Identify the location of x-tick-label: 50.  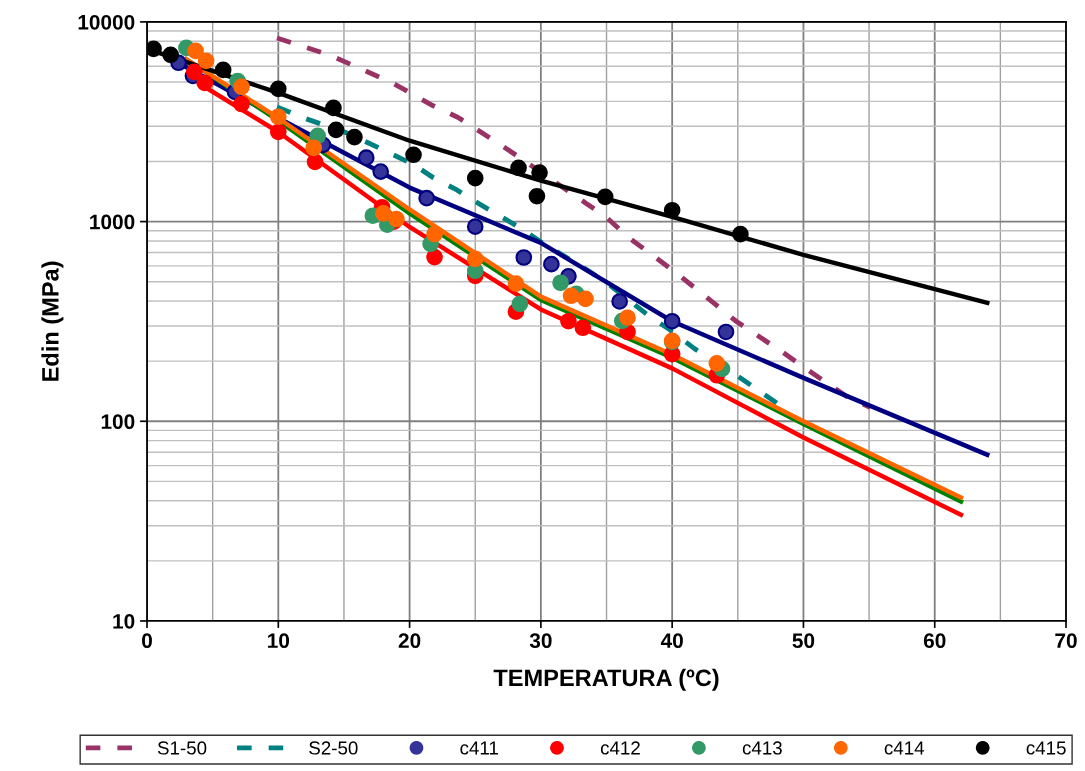
(803, 641).